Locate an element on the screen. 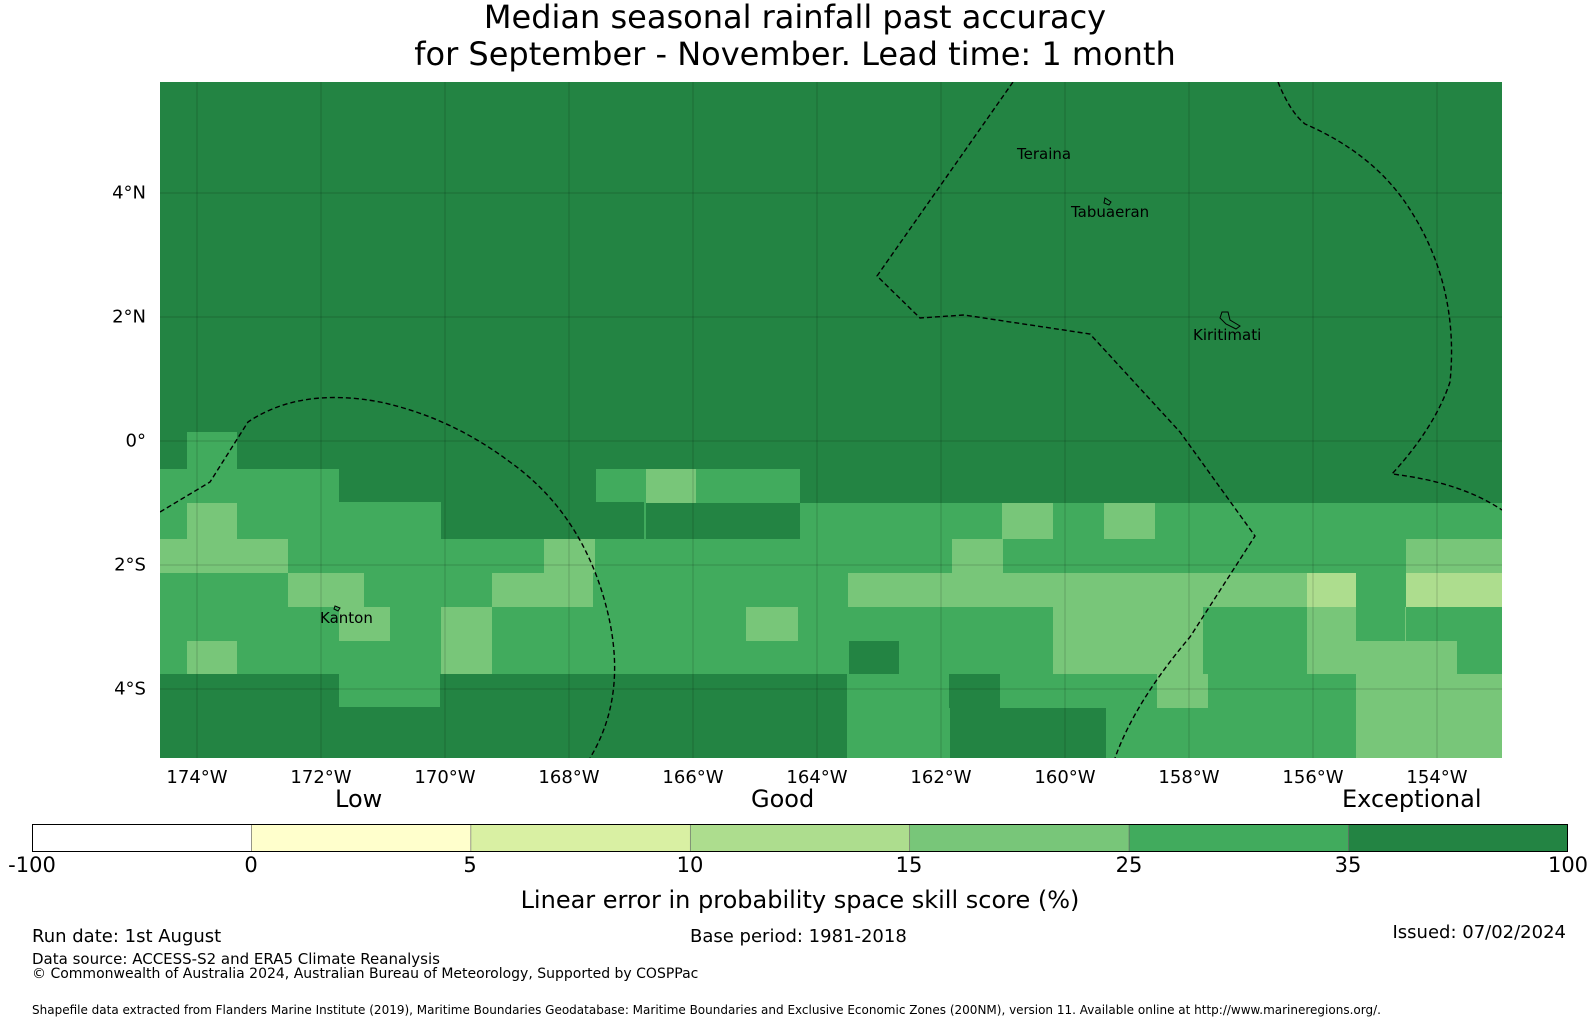 This screenshot has width=1590, height=1020. place-label-tabuaeran: Tabuaeran is located at coordinates (1109, 212).